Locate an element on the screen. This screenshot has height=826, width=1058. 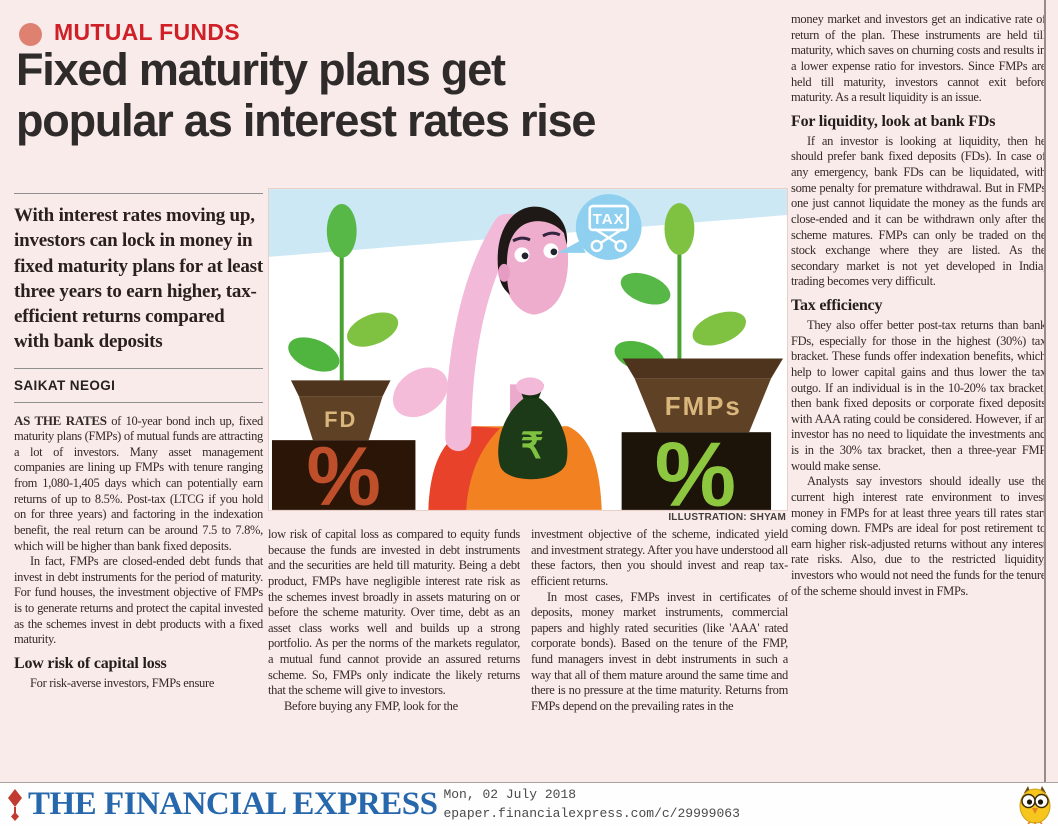
fd-percent-box: % is located at coordinates (343, 469).